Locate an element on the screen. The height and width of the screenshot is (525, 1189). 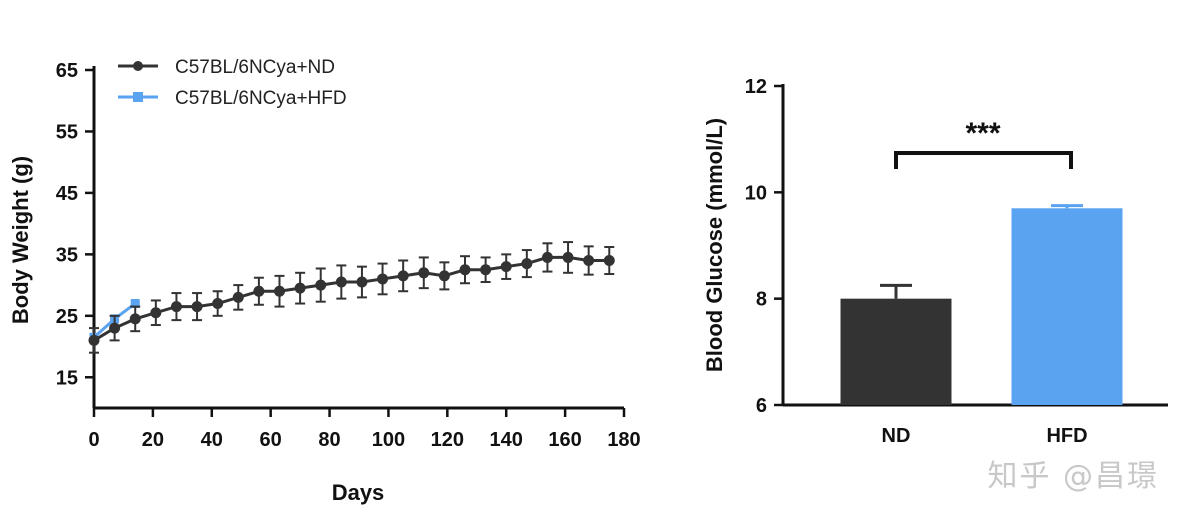
y-tick-label: 15 is located at coordinates (67, 378).